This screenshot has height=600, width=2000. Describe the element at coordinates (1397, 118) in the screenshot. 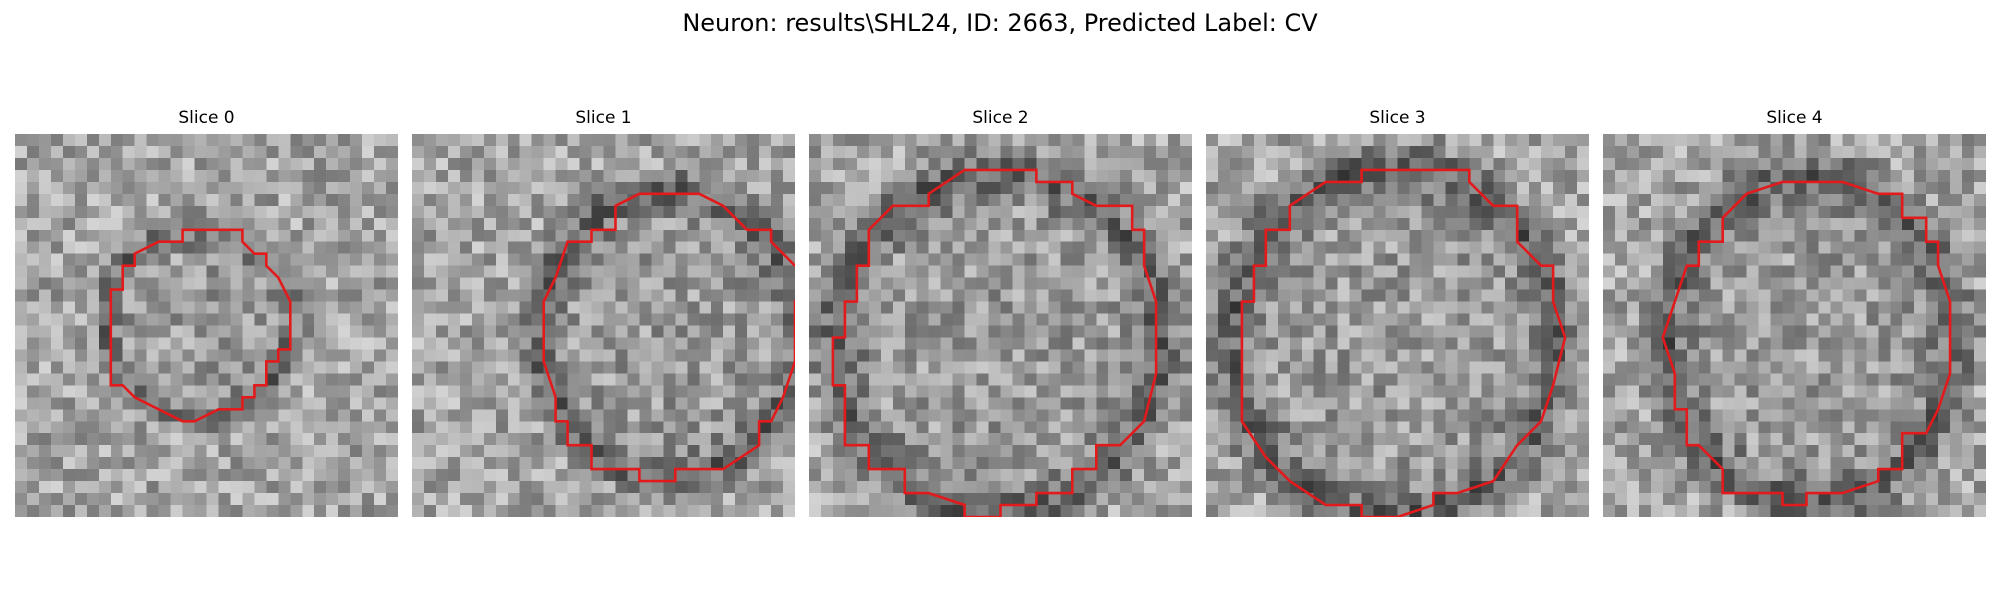

I see `slice-title: Slice 3` at that location.